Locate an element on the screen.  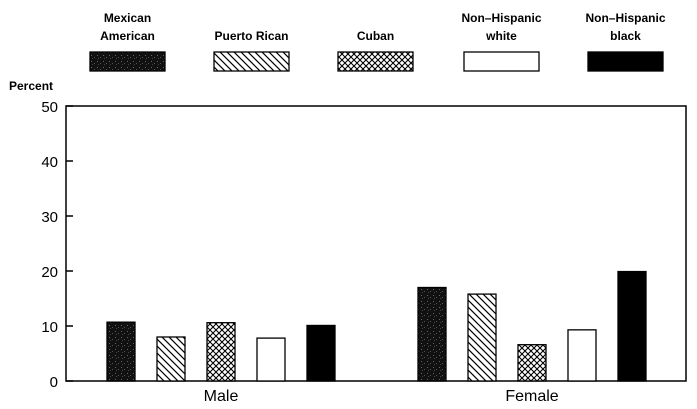
x-tick-label-male: Male is located at coordinates (221, 396).